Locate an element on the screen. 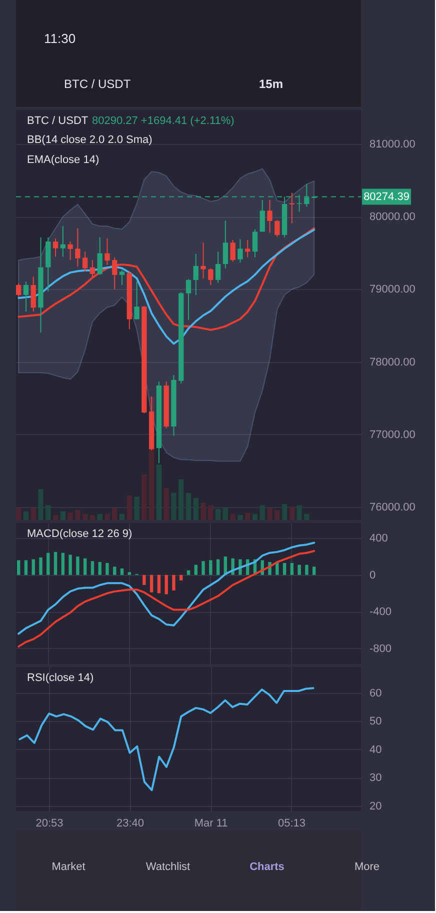 Image resolution: width=436 pixels, height=913 pixels. annotation: EMA(close 14) is located at coordinates (63, 160).